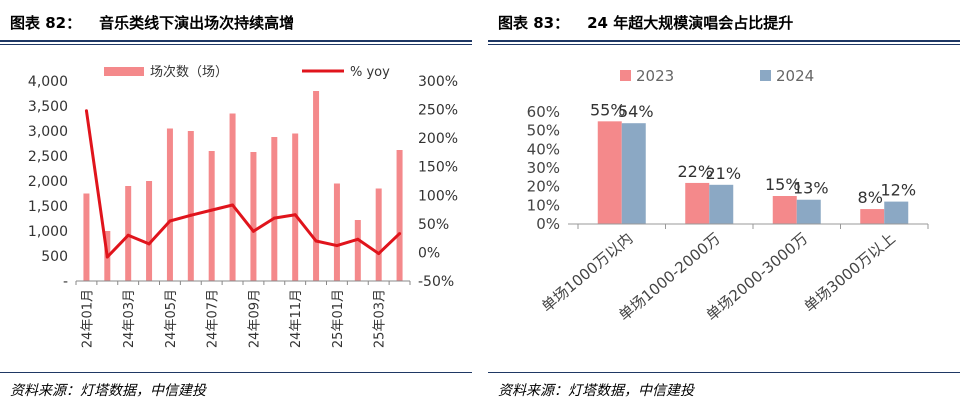 The image size is (960, 407). What do you see at coordinates (695, 171) in the screenshot?
I see `data-label-2023: 22%` at bounding box center [695, 171].